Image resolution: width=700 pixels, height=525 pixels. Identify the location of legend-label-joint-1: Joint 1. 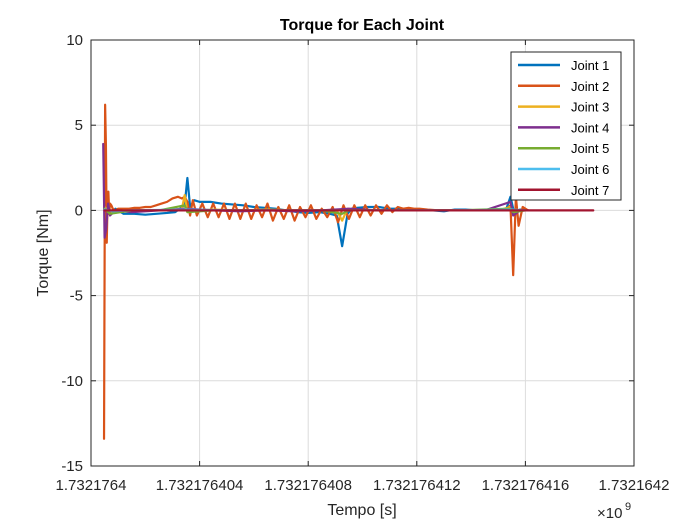
(590, 65).